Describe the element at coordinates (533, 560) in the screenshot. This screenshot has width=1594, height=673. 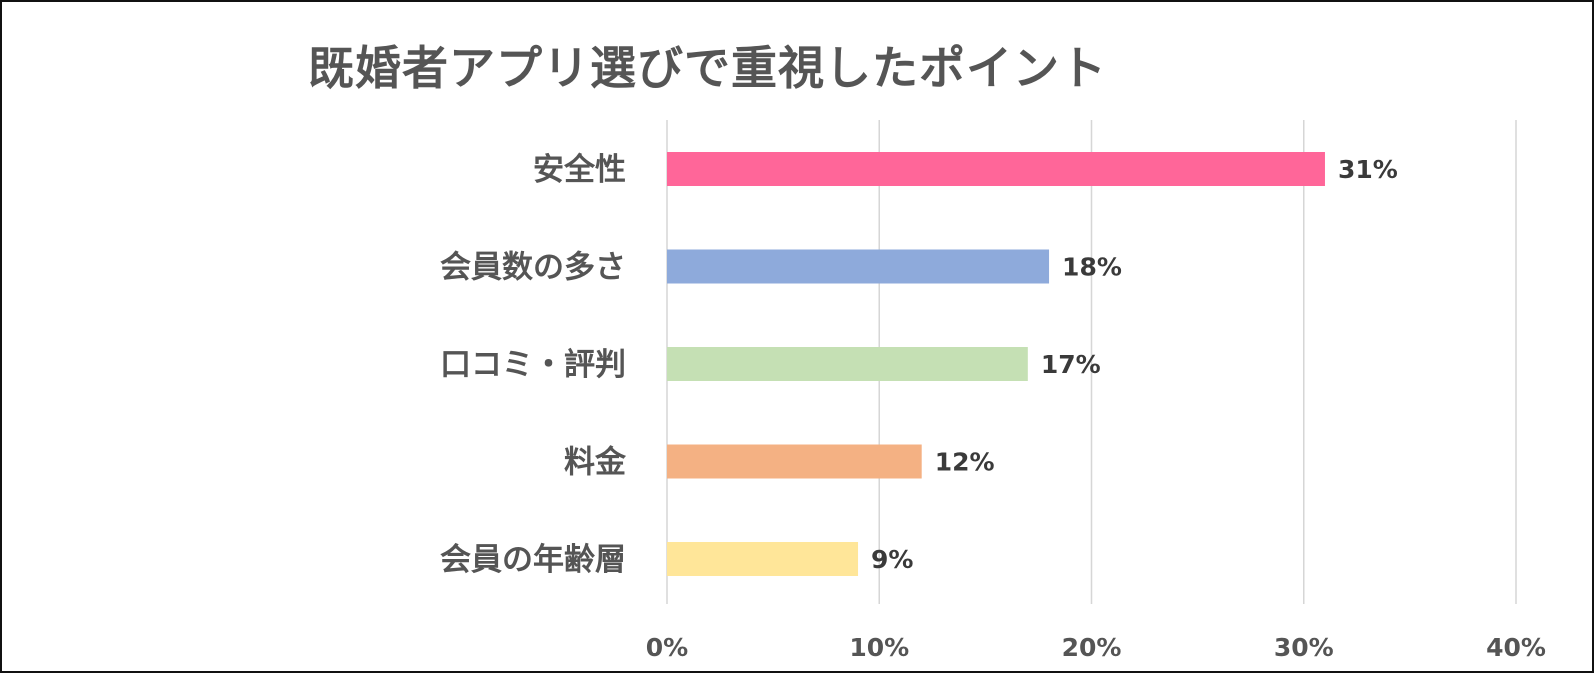
I see `category-label: 会員の年齢層` at that location.